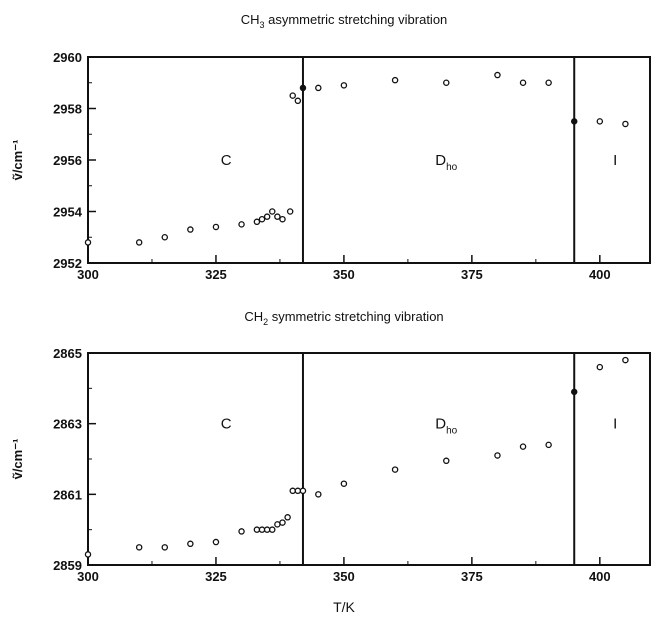 The image size is (651, 626). Describe the element at coordinates (600, 274) in the screenshot. I see `x-tick-label: 400` at that location.